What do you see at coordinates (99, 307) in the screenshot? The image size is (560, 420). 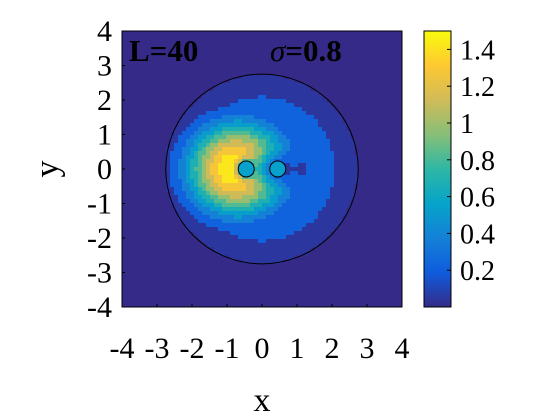 I see `y-tick-label: -4` at bounding box center [99, 307].